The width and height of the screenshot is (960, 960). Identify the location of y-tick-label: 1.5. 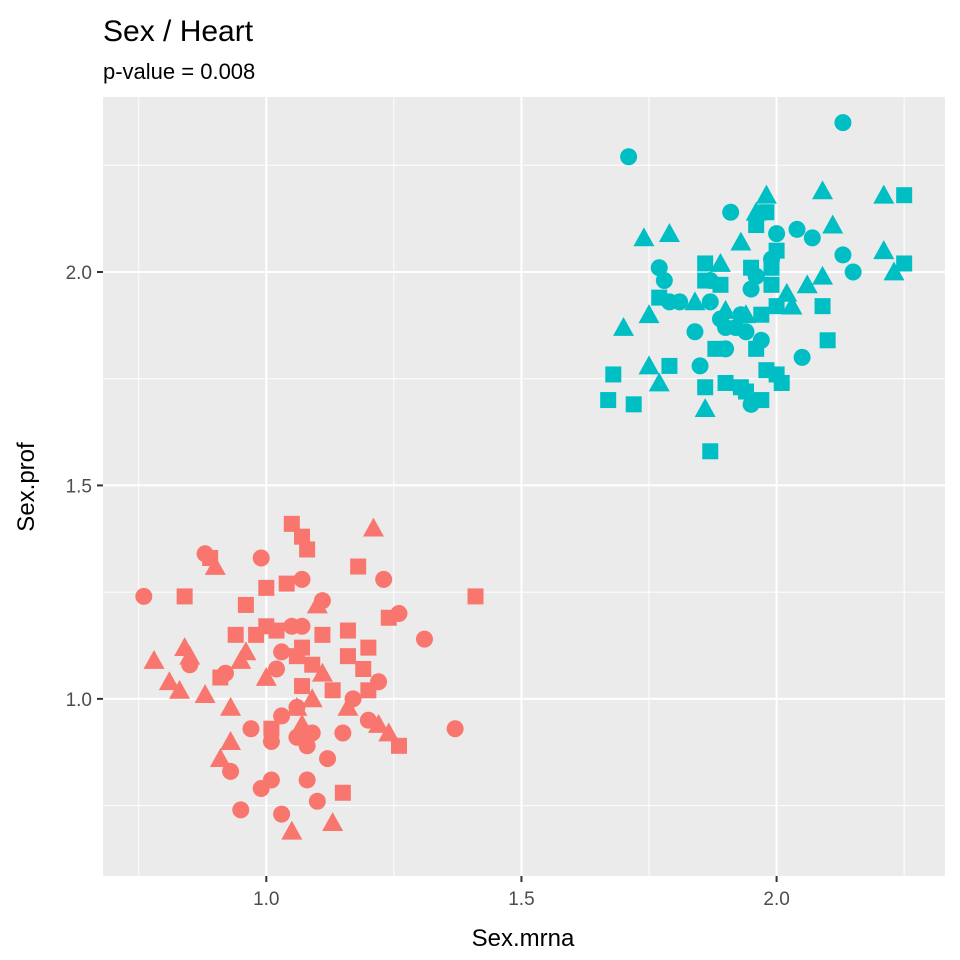
(79, 486).